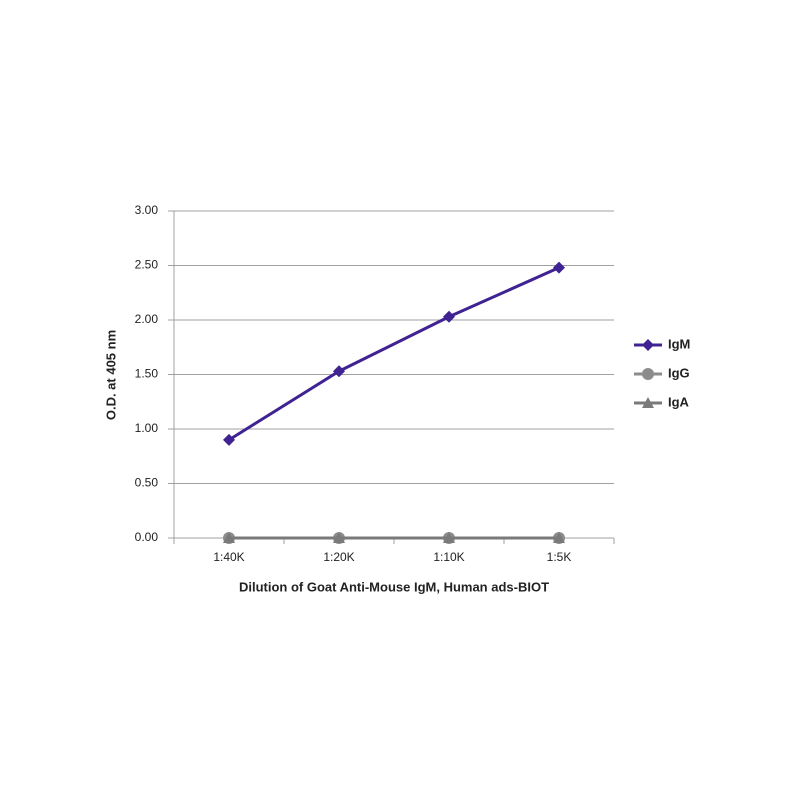 The width and height of the screenshot is (800, 800). I want to click on legend-label: IgG, so click(679, 372).